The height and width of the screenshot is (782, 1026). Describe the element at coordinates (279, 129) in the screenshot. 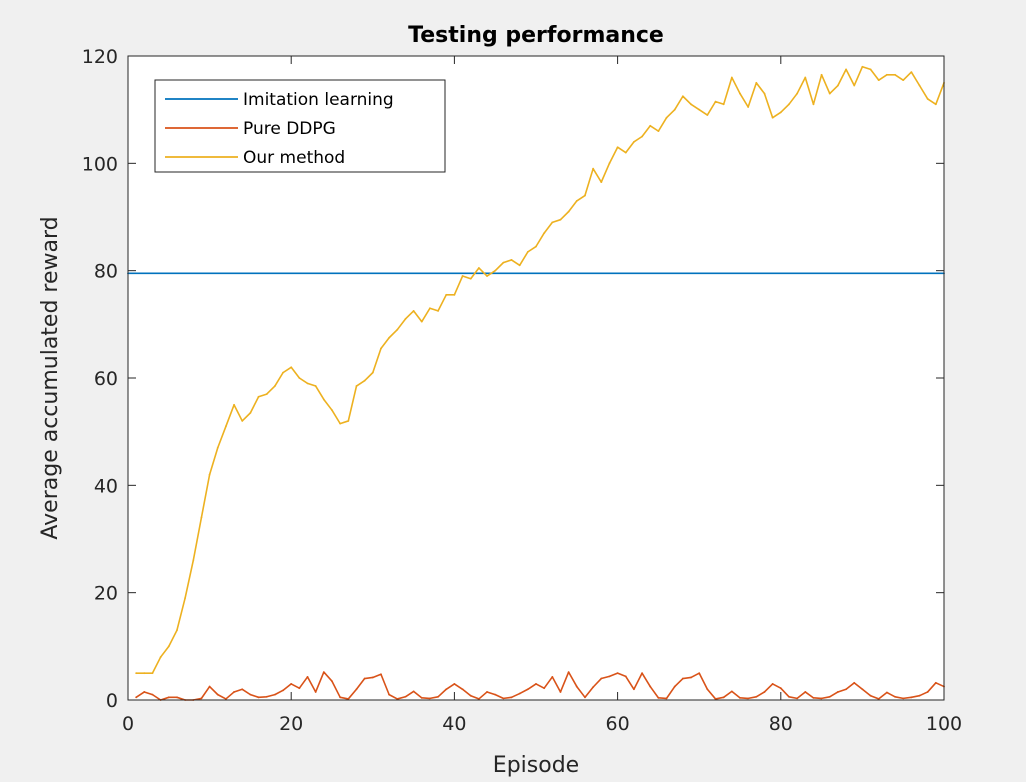

I see `legend-entries: Imitation learning Pure DDPG Our method` at that location.